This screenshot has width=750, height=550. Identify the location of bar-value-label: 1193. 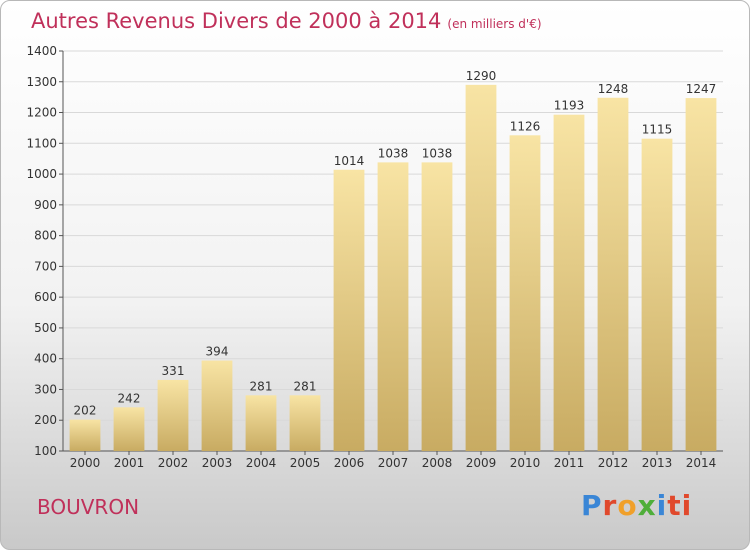
(569, 106).